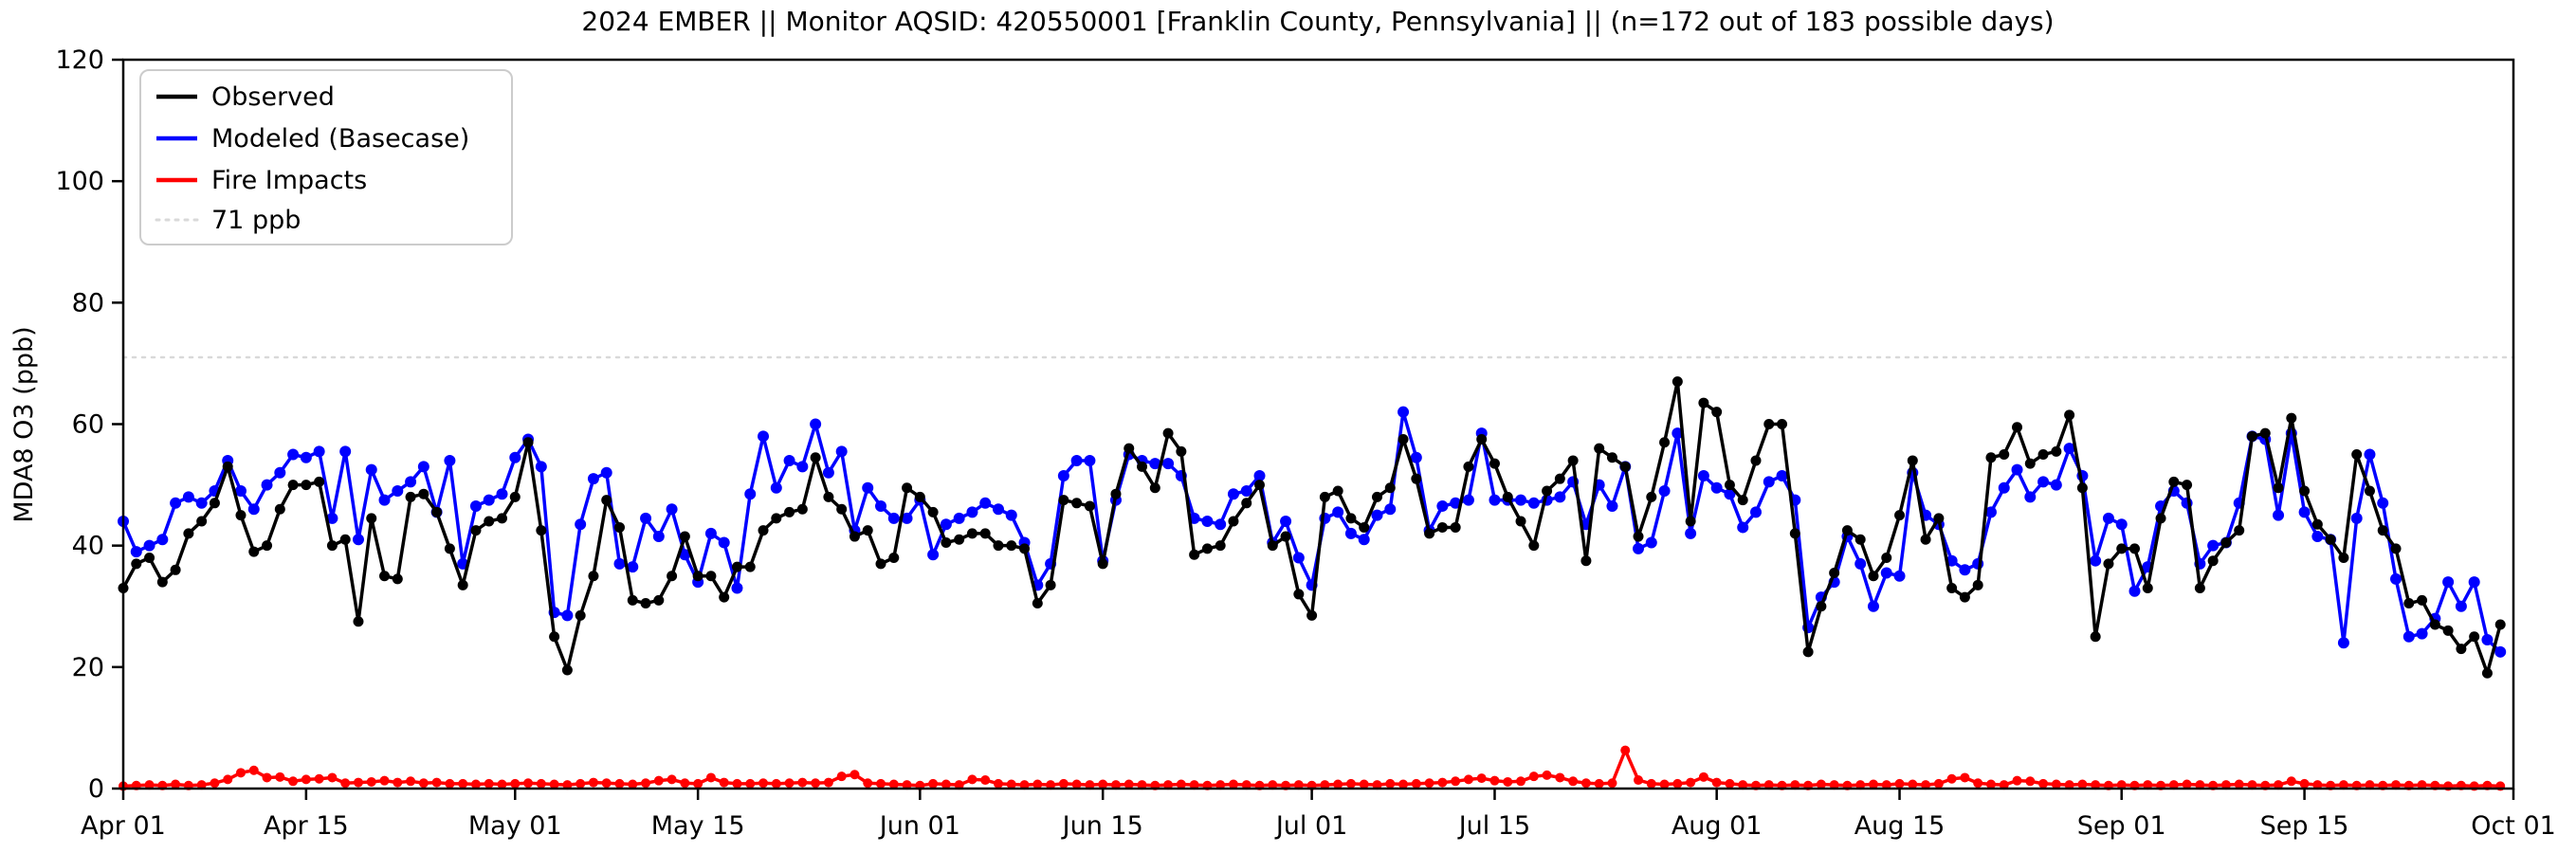 This screenshot has height=853, width=2576. What do you see at coordinates (312, 139) in the screenshot?
I see `legend-item-modeled: Modeled (Basecase)` at bounding box center [312, 139].